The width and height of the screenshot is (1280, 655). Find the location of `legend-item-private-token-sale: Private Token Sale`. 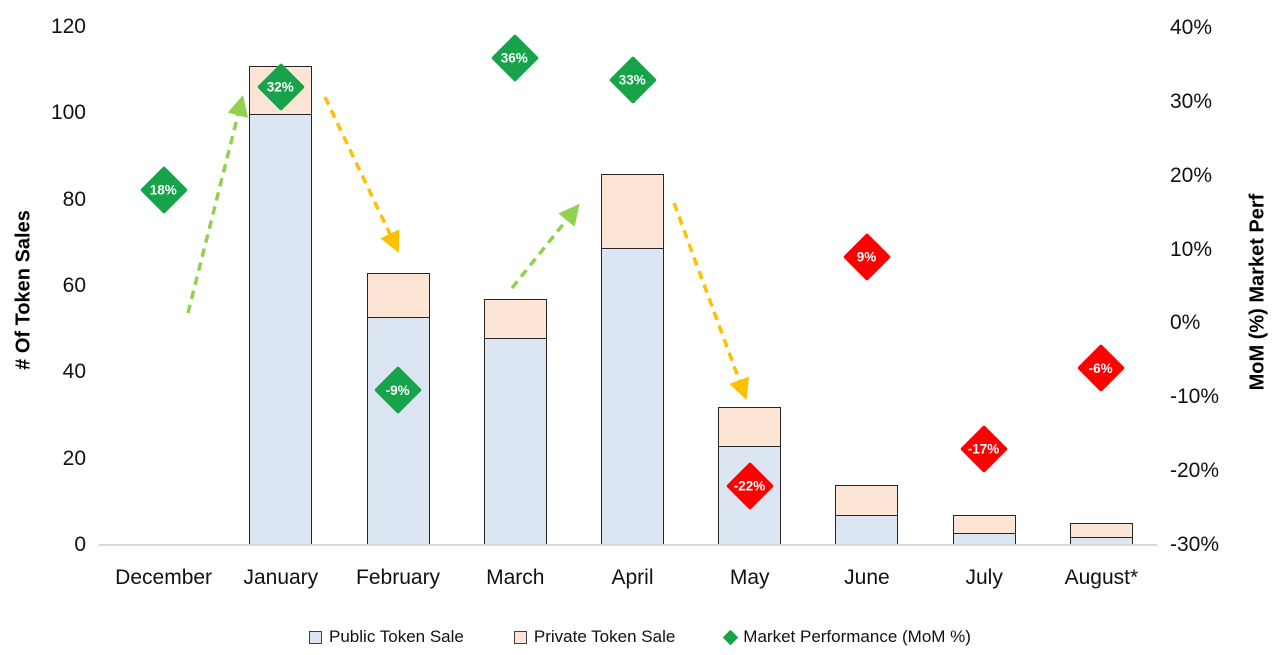

legend-item-private-token-sale: Private Token Sale is located at coordinates (594, 637).